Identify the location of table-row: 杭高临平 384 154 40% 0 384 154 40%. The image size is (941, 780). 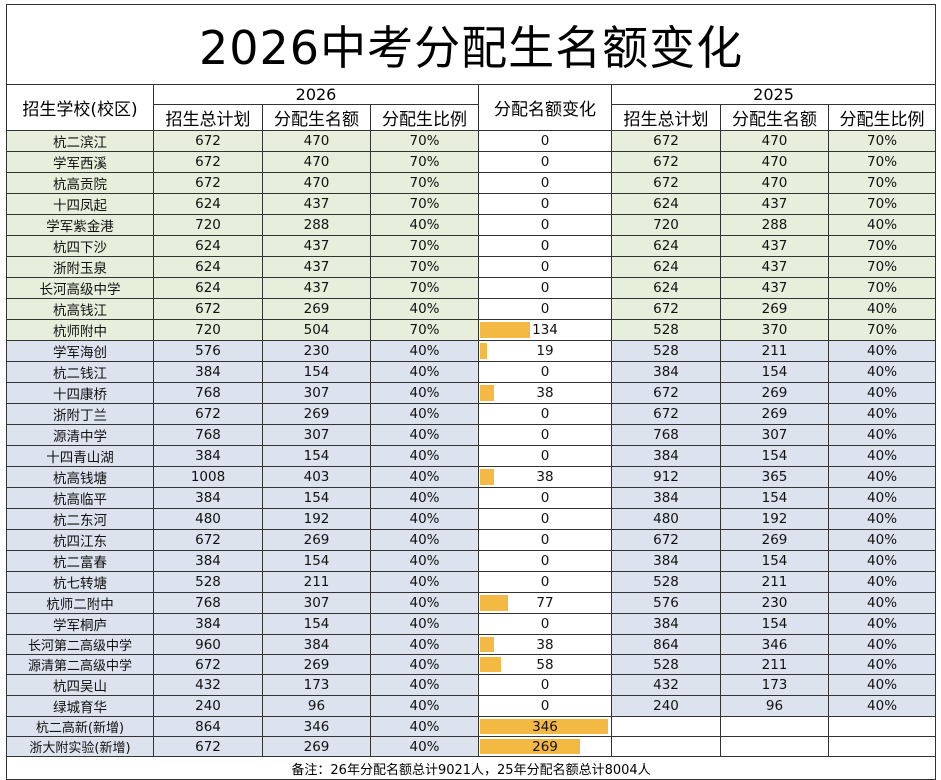
(471, 498).